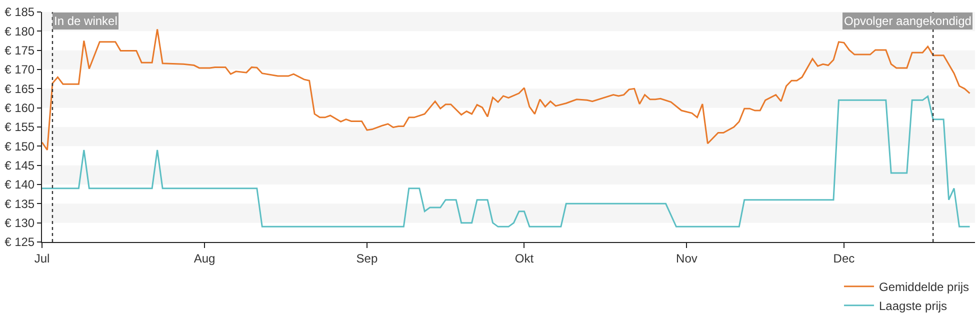  What do you see at coordinates (19, 108) in the screenshot?
I see `y-tick-label: € 160` at bounding box center [19, 108].